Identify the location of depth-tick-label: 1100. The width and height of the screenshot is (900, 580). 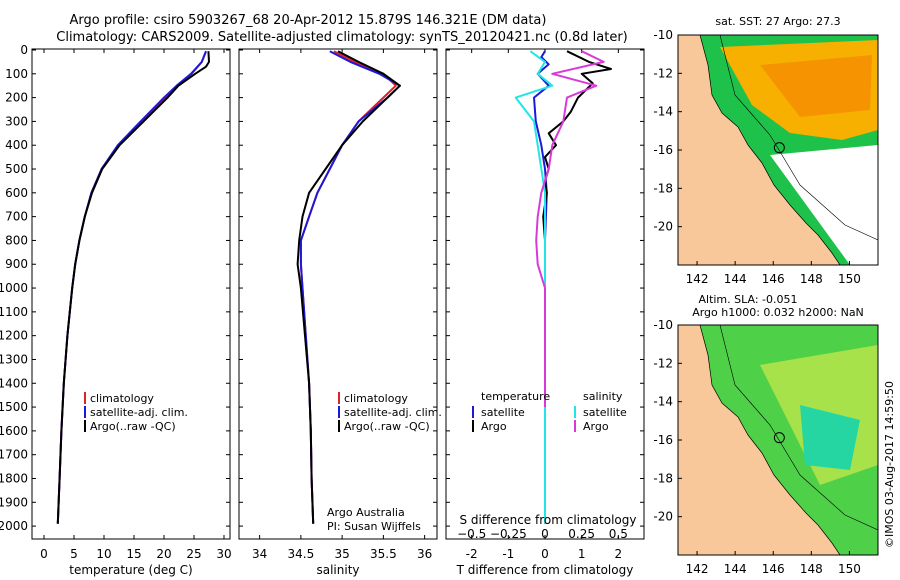
(14, 312).